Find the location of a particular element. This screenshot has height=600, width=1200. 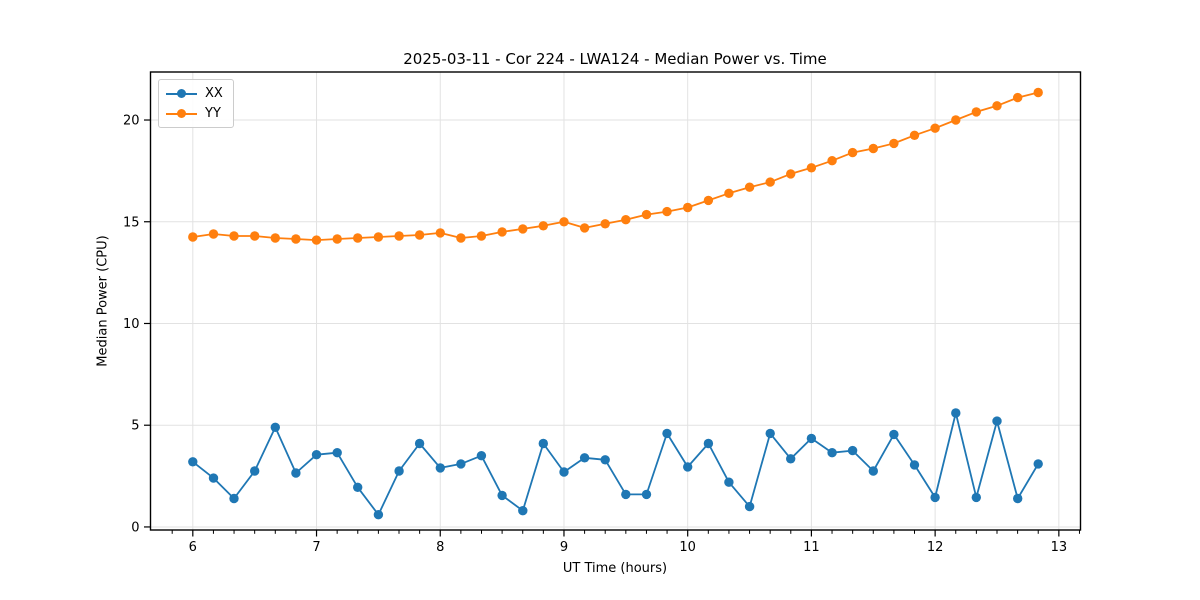

x-tick-label: 13 is located at coordinates (1059, 547).